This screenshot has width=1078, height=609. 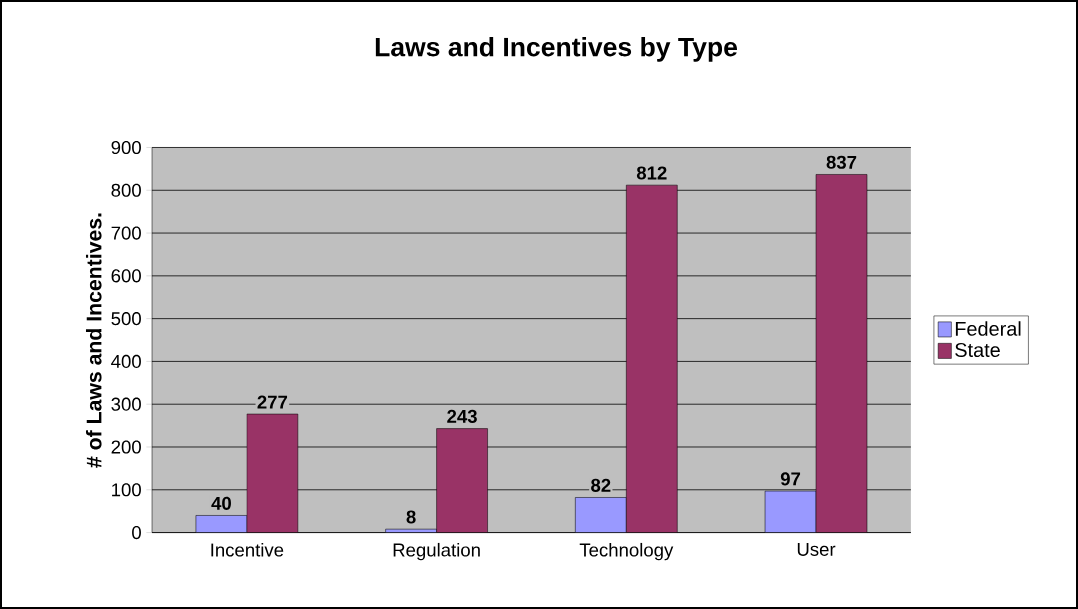 What do you see at coordinates (247, 549) in the screenshot?
I see `x-tick-label: Incentive` at bounding box center [247, 549].